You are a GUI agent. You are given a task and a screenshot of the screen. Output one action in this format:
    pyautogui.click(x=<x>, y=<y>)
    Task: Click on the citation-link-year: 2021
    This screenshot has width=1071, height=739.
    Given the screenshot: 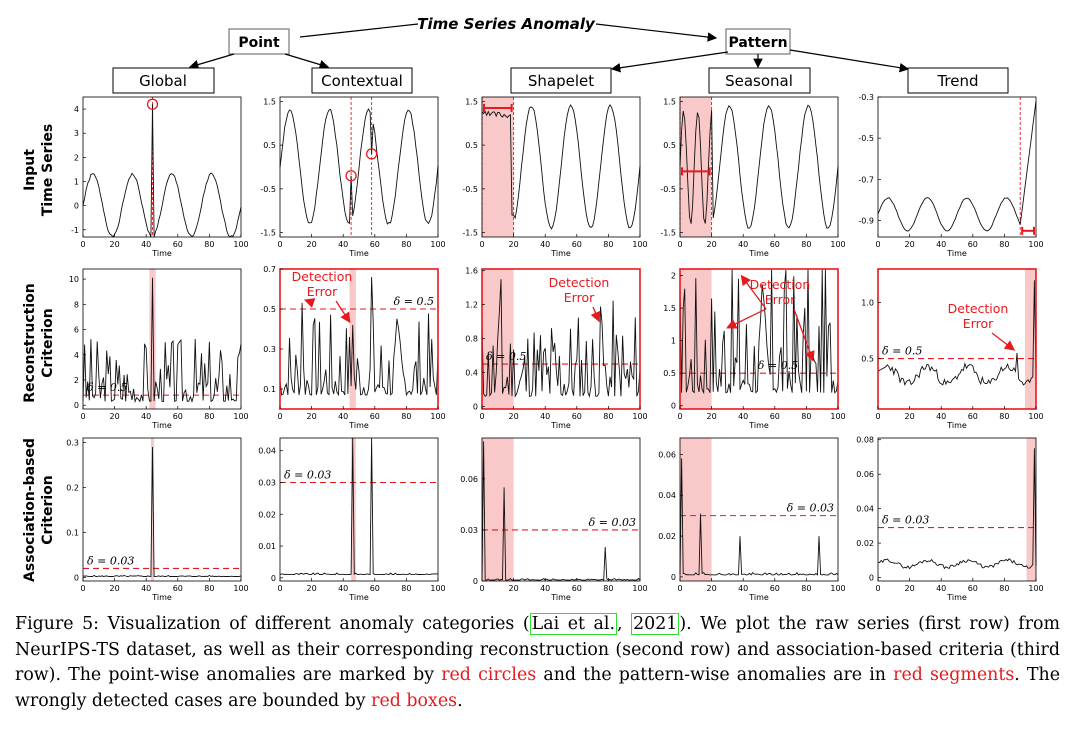 What is the action you would take?
    pyautogui.click(x=655, y=624)
    